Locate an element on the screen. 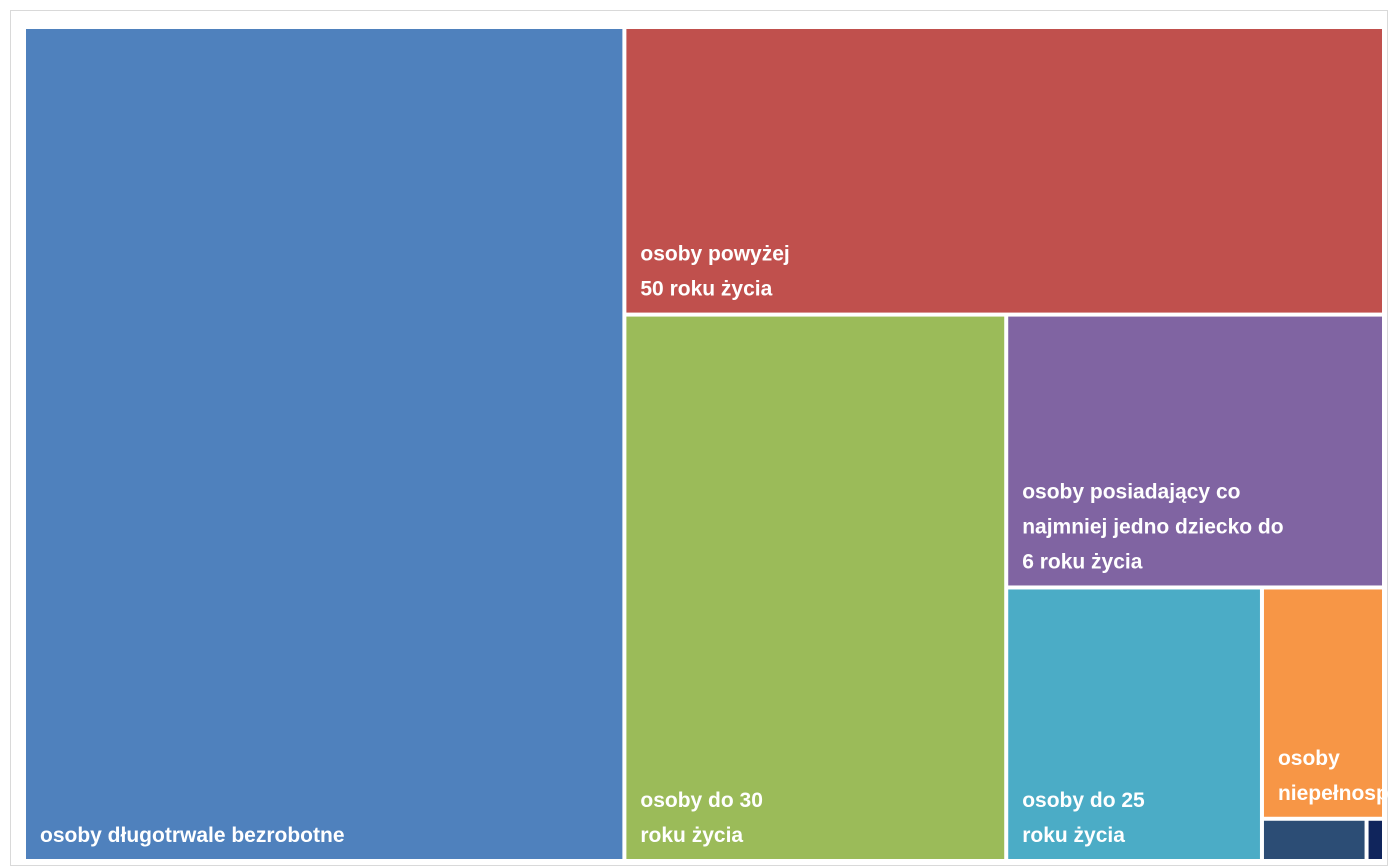 The width and height of the screenshot is (1390, 868). treemap-tile-label-line: osoby do 30 is located at coordinates (701, 800).